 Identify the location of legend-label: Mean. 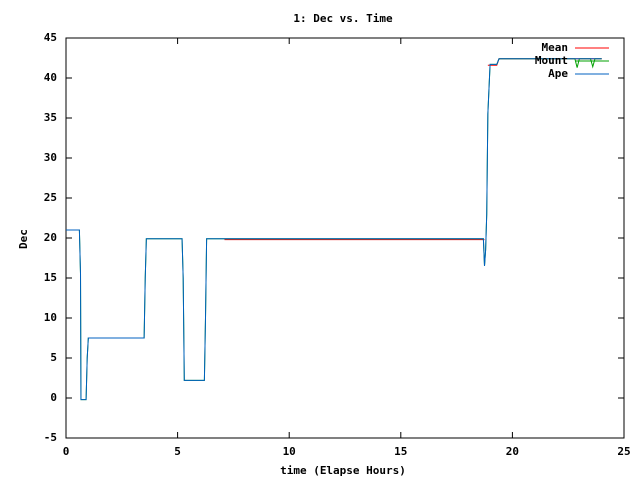
(555, 47).